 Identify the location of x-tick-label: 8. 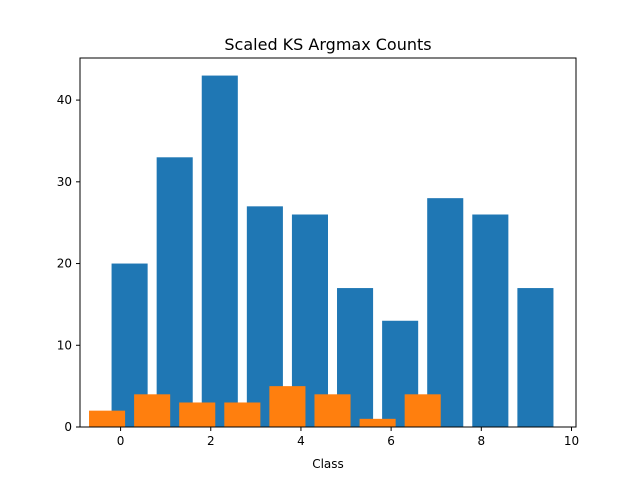
(481, 441).